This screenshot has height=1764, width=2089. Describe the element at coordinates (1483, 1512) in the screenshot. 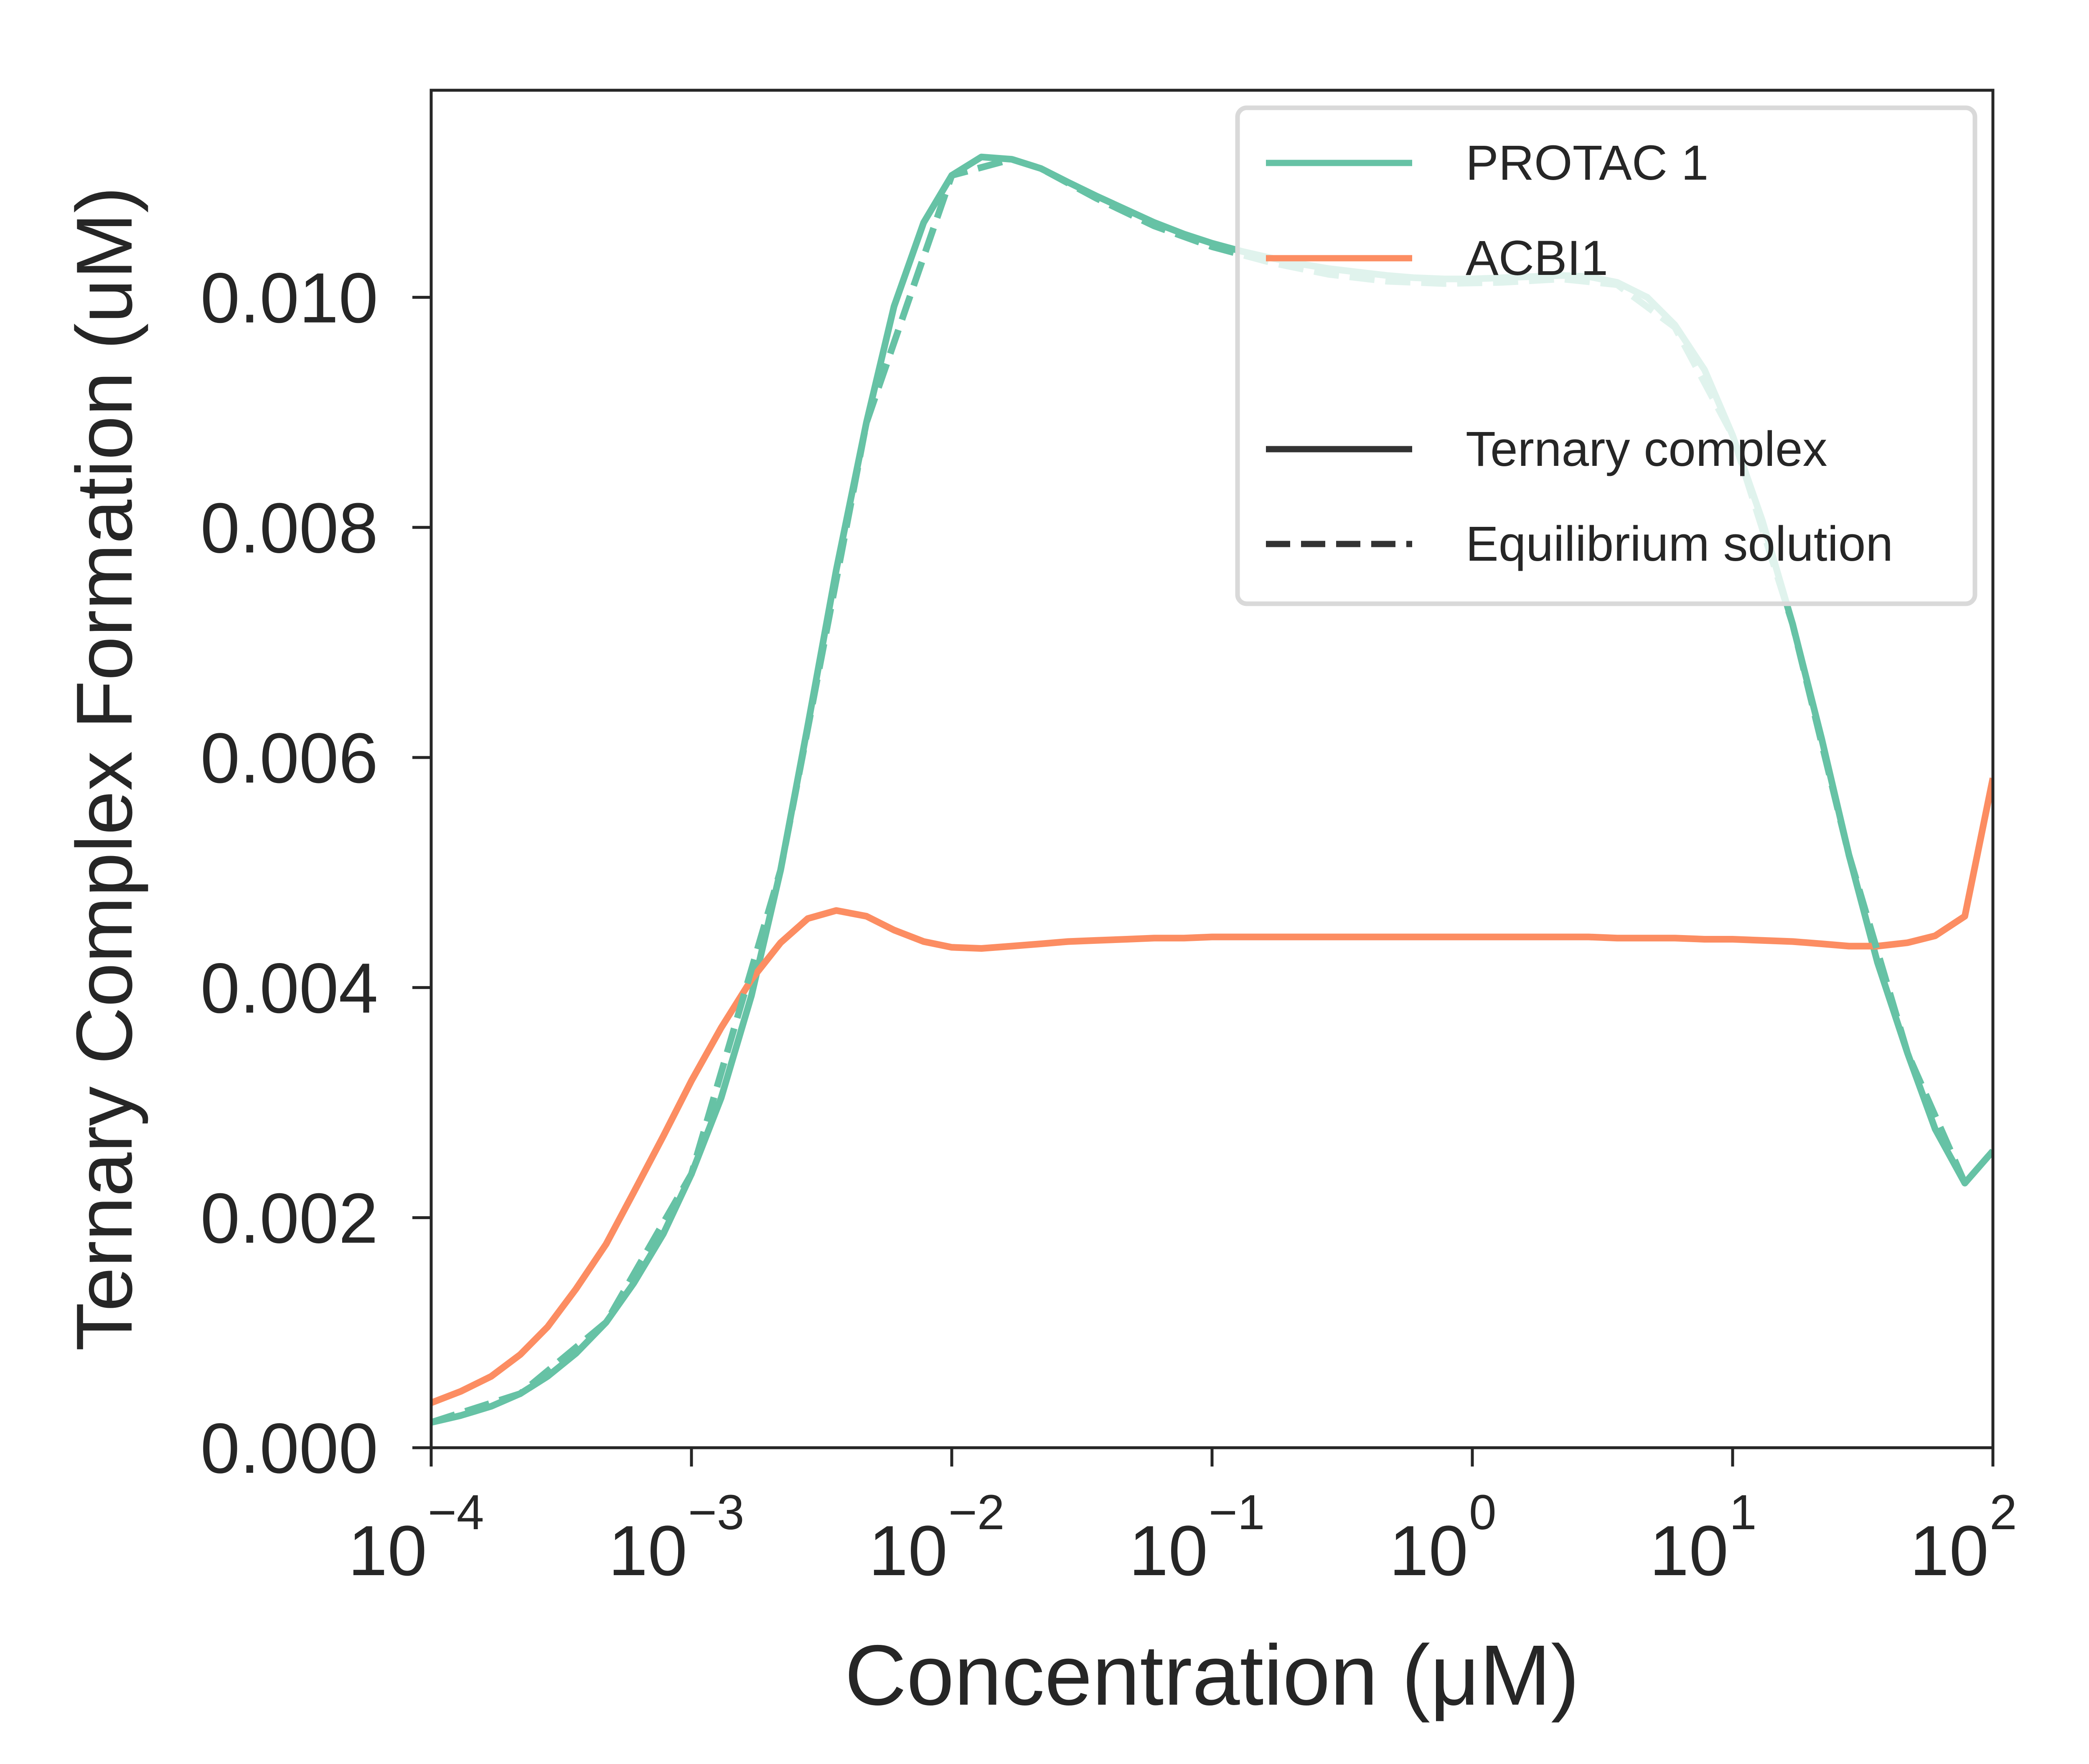

I see `x-tick-label-exponent: 0` at that location.